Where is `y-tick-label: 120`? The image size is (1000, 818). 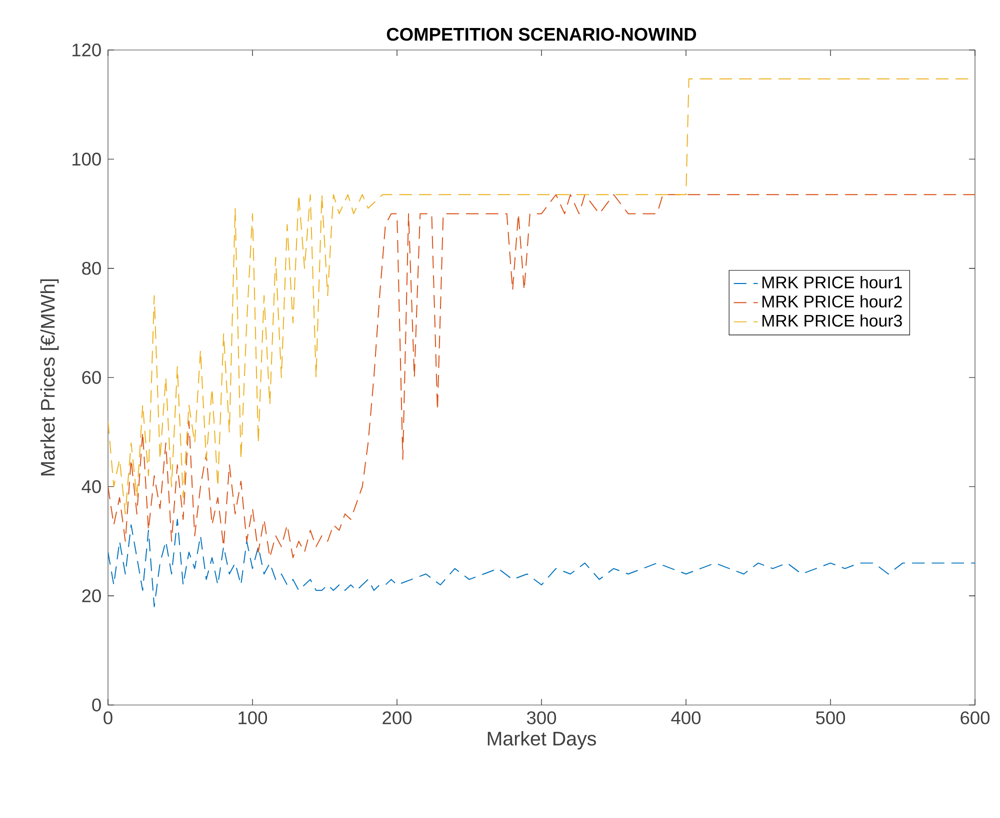
y-tick-label: 120 is located at coordinates (86, 50).